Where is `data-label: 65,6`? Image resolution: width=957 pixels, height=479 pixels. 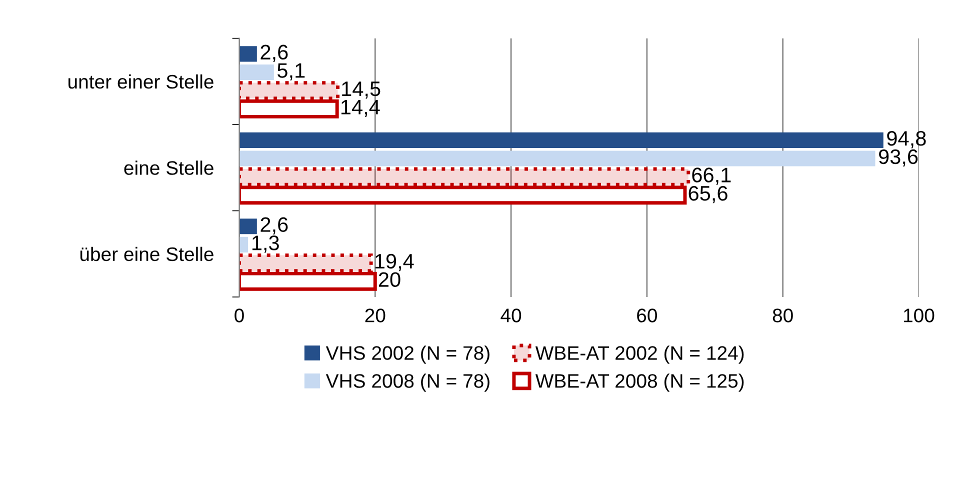
data-label: 65,6 is located at coordinates (708, 195).